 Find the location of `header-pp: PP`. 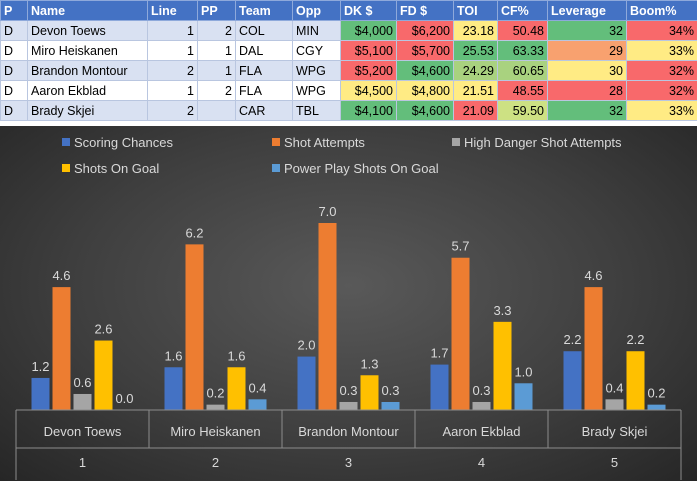

header-pp: PP is located at coordinates (216, 10).